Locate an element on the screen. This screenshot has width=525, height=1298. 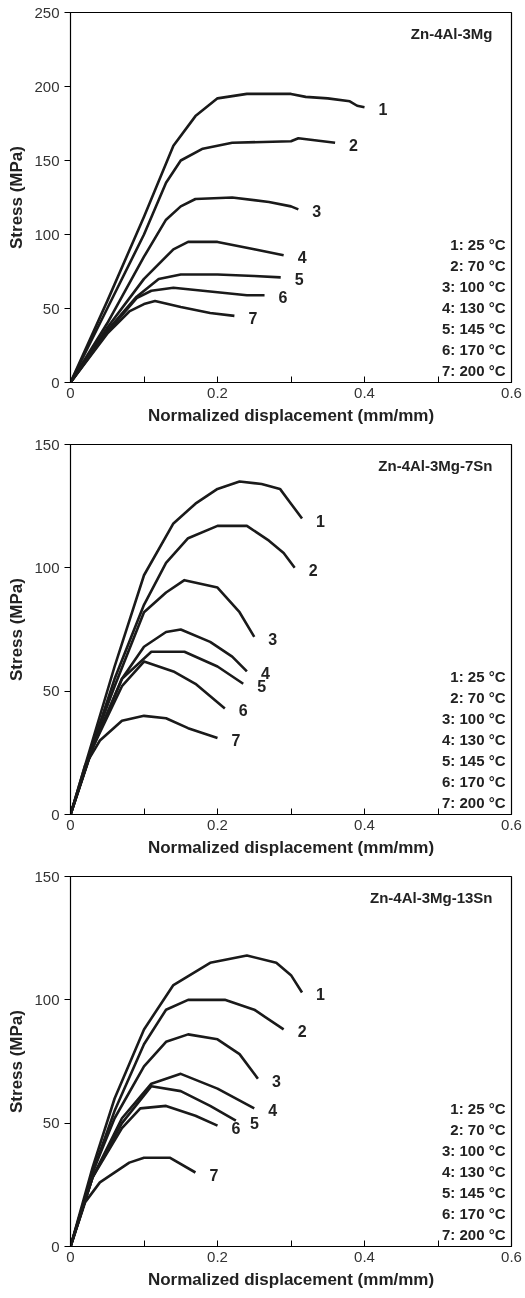
y-tick-label: 200 is located at coordinates (47, 86).